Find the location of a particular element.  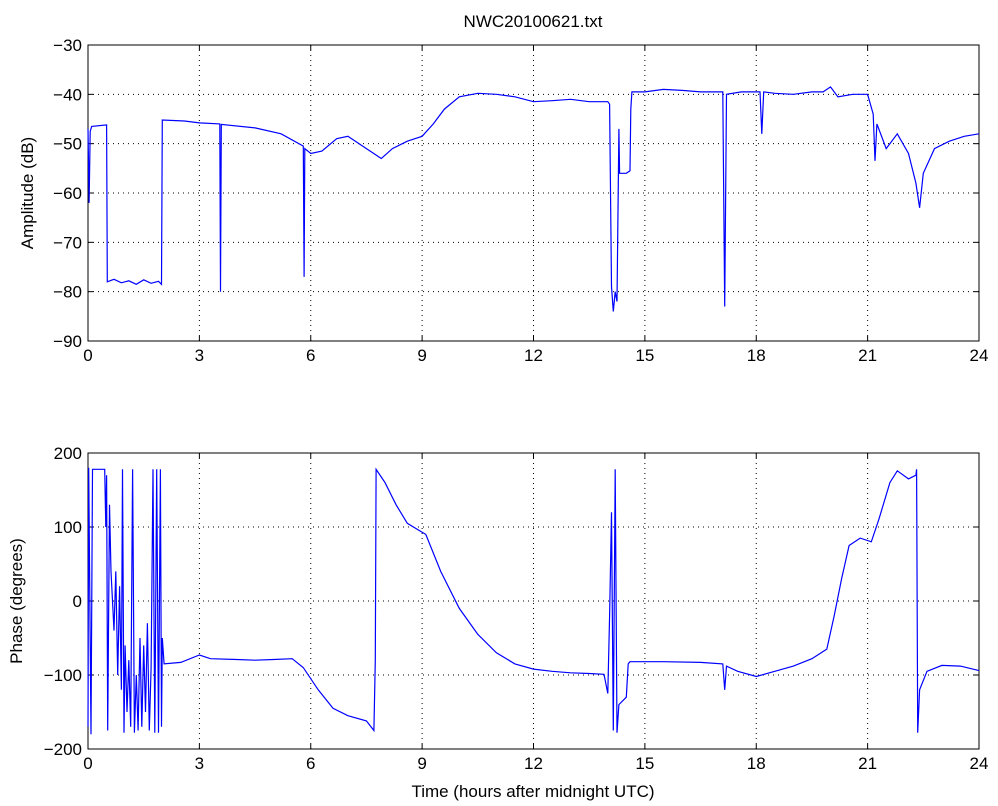

y-tick-label: −80 is located at coordinates (67, 292).